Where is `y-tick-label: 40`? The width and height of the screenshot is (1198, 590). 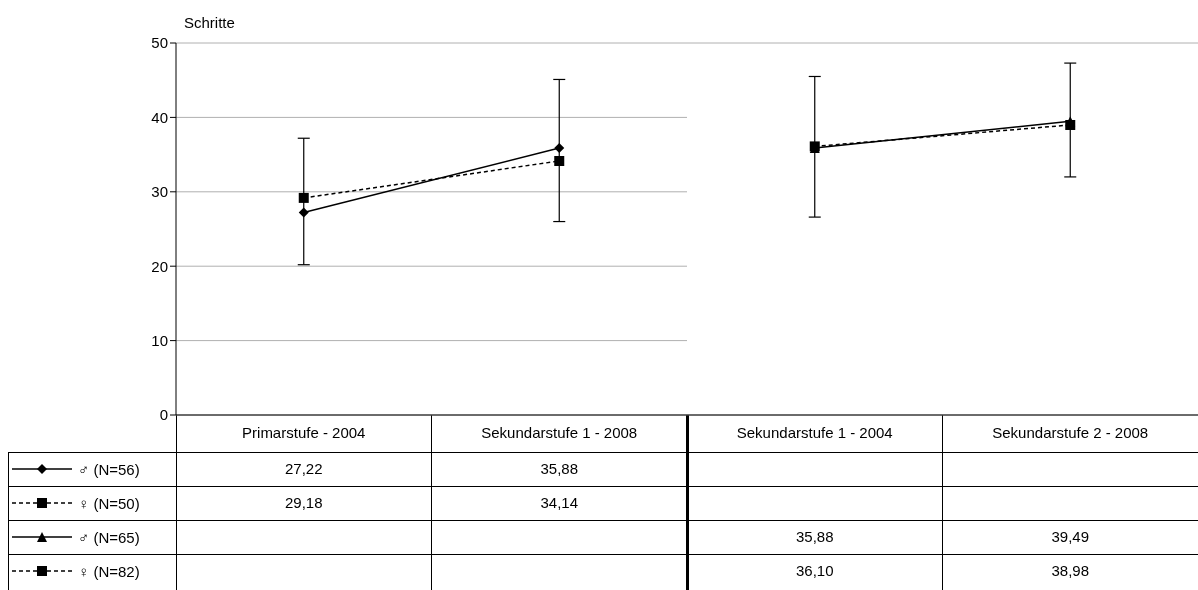 y-tick-label: 40 is located at coordinates (159, 117).